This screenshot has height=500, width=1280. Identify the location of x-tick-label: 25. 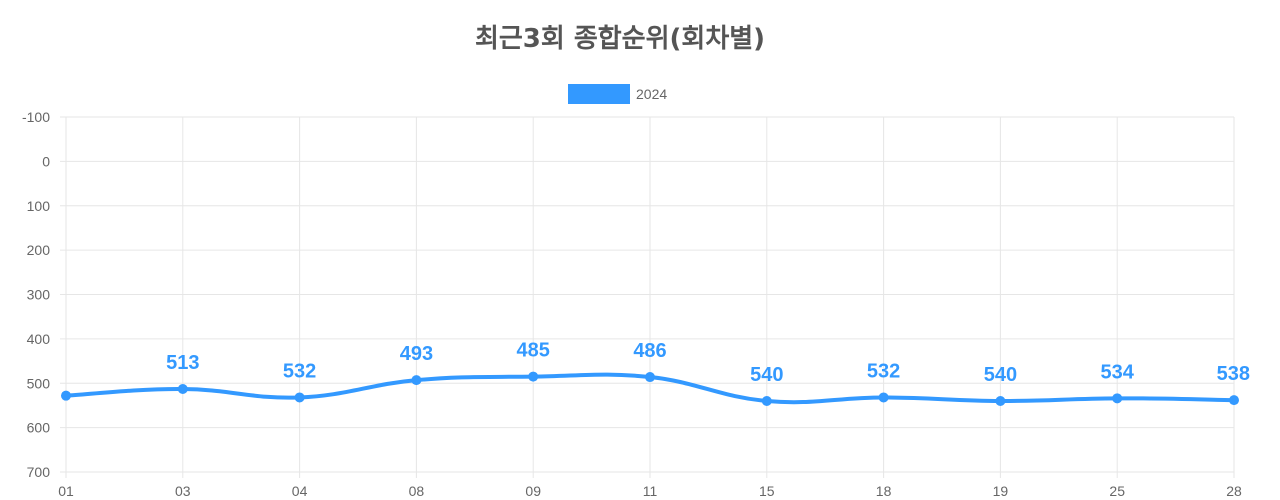
(1117, 491).